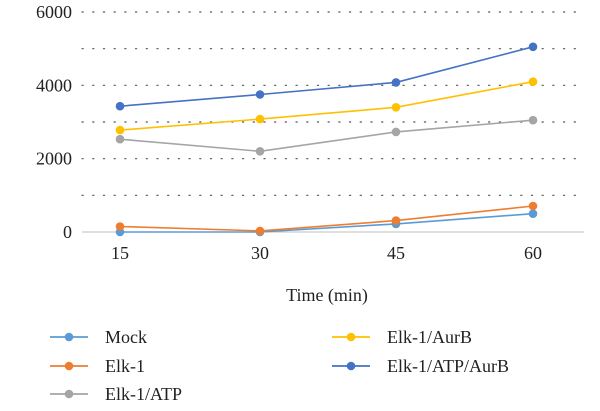  What do you see at coordinates (67, 232) in the screenshot?
I see `y-tick-label: 0` at bounding box center [67, 232].